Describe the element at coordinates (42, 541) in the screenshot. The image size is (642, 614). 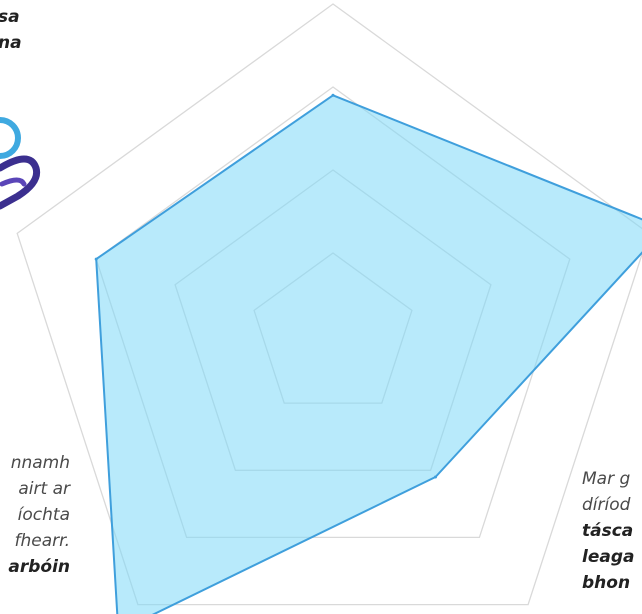
I see `left-text-line: fhearr.` at that location.